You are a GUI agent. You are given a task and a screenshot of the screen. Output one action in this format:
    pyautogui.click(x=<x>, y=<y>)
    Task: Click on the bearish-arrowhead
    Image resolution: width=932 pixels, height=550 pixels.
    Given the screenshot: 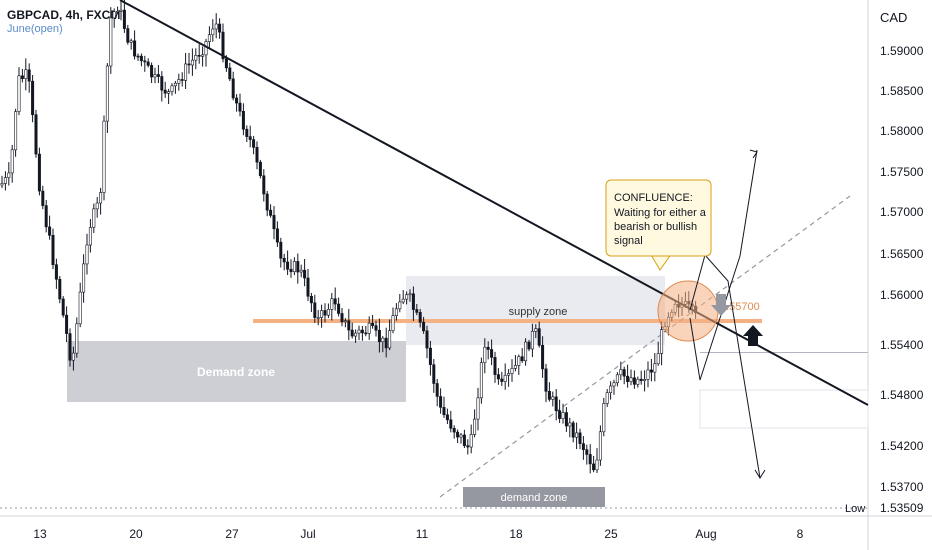 What is the action you would take?
    pyautogui.click(x=760, y=474)
    